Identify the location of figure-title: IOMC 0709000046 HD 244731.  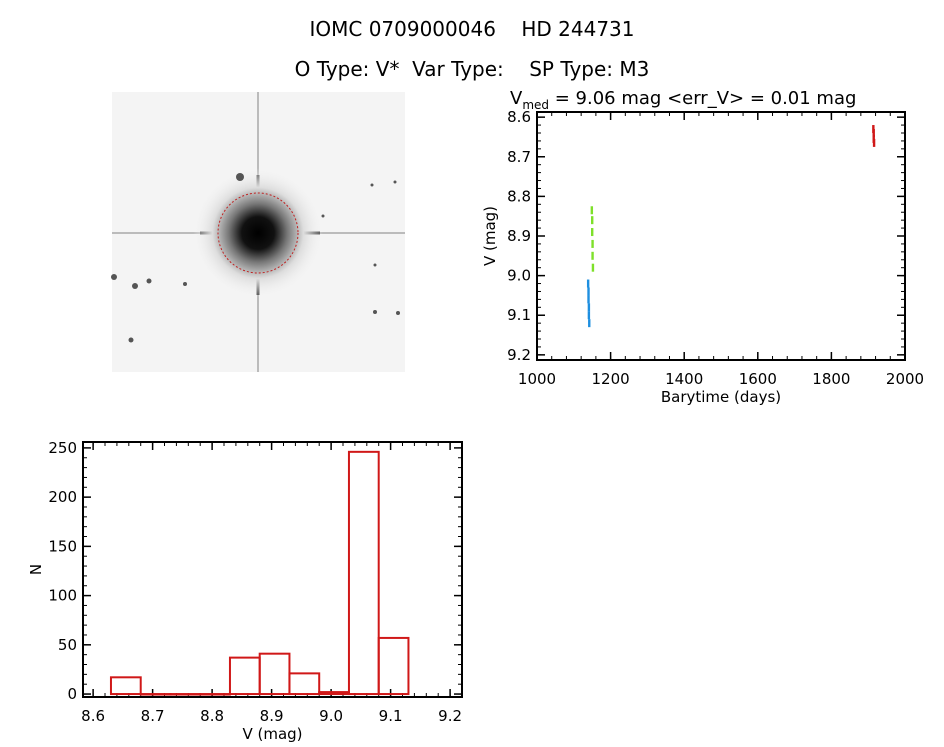
(472, 29).